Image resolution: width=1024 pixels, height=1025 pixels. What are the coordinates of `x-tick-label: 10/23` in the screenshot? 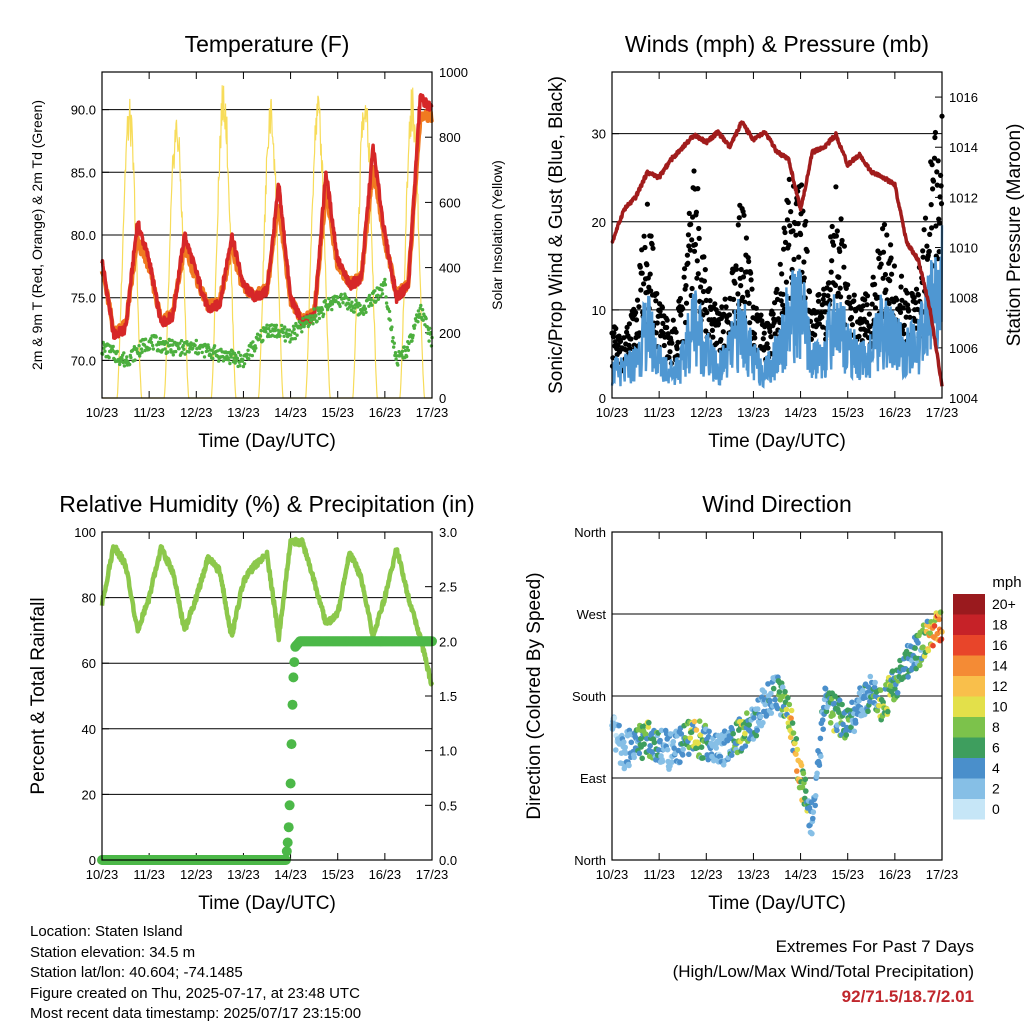 It's located at (612, 874).